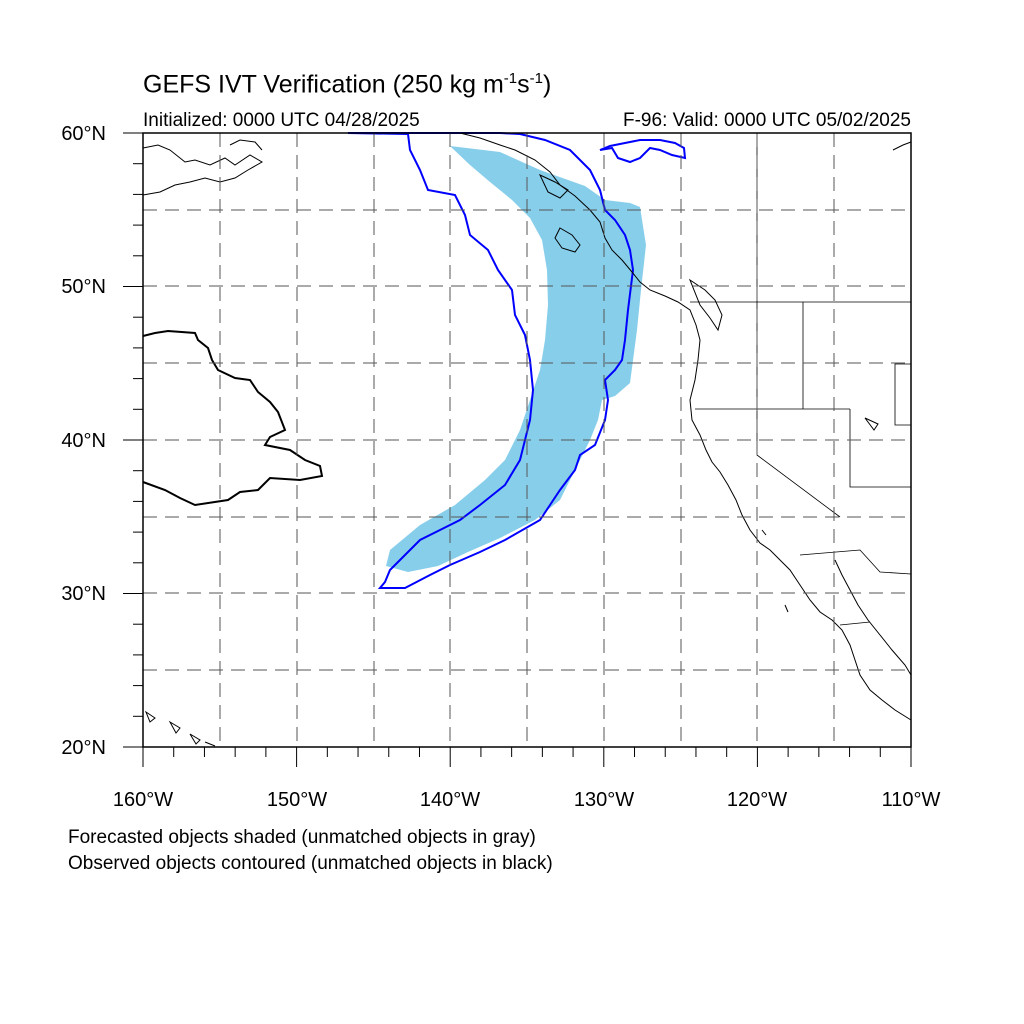  What do you see at coordinates (604, 800) in the screenshot?
I see `lon-label: 130°W` at bounding box center [604, 800].